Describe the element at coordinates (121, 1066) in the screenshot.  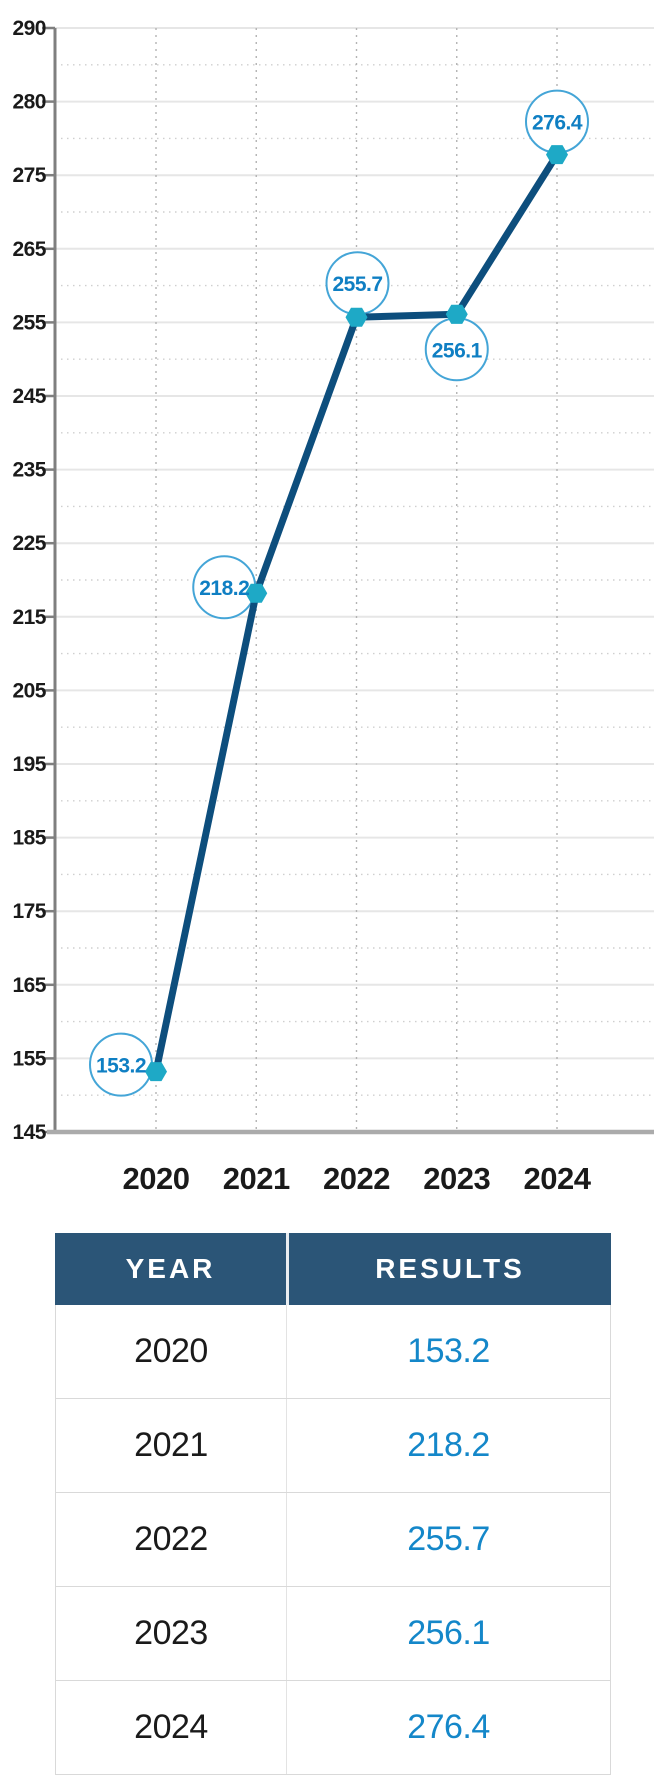
I see `point-label: 153.2` at that location.